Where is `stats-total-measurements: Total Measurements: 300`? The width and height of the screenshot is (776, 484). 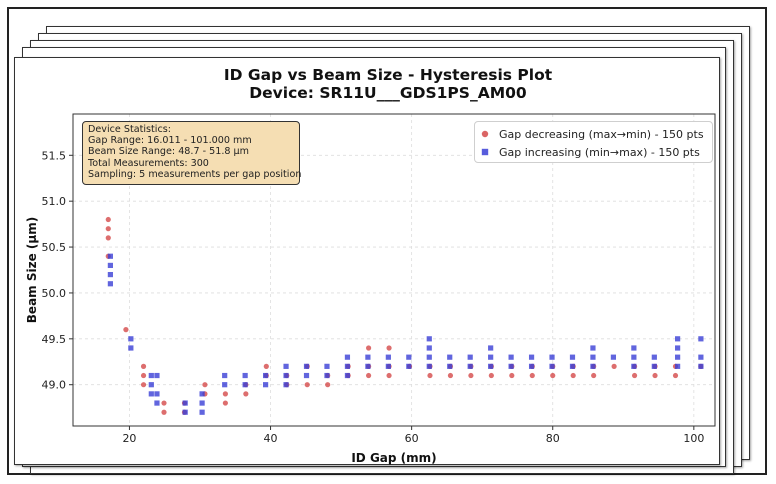 stats-total-measurements: Total Measurements: 300 is located at coordinates (148, 163).